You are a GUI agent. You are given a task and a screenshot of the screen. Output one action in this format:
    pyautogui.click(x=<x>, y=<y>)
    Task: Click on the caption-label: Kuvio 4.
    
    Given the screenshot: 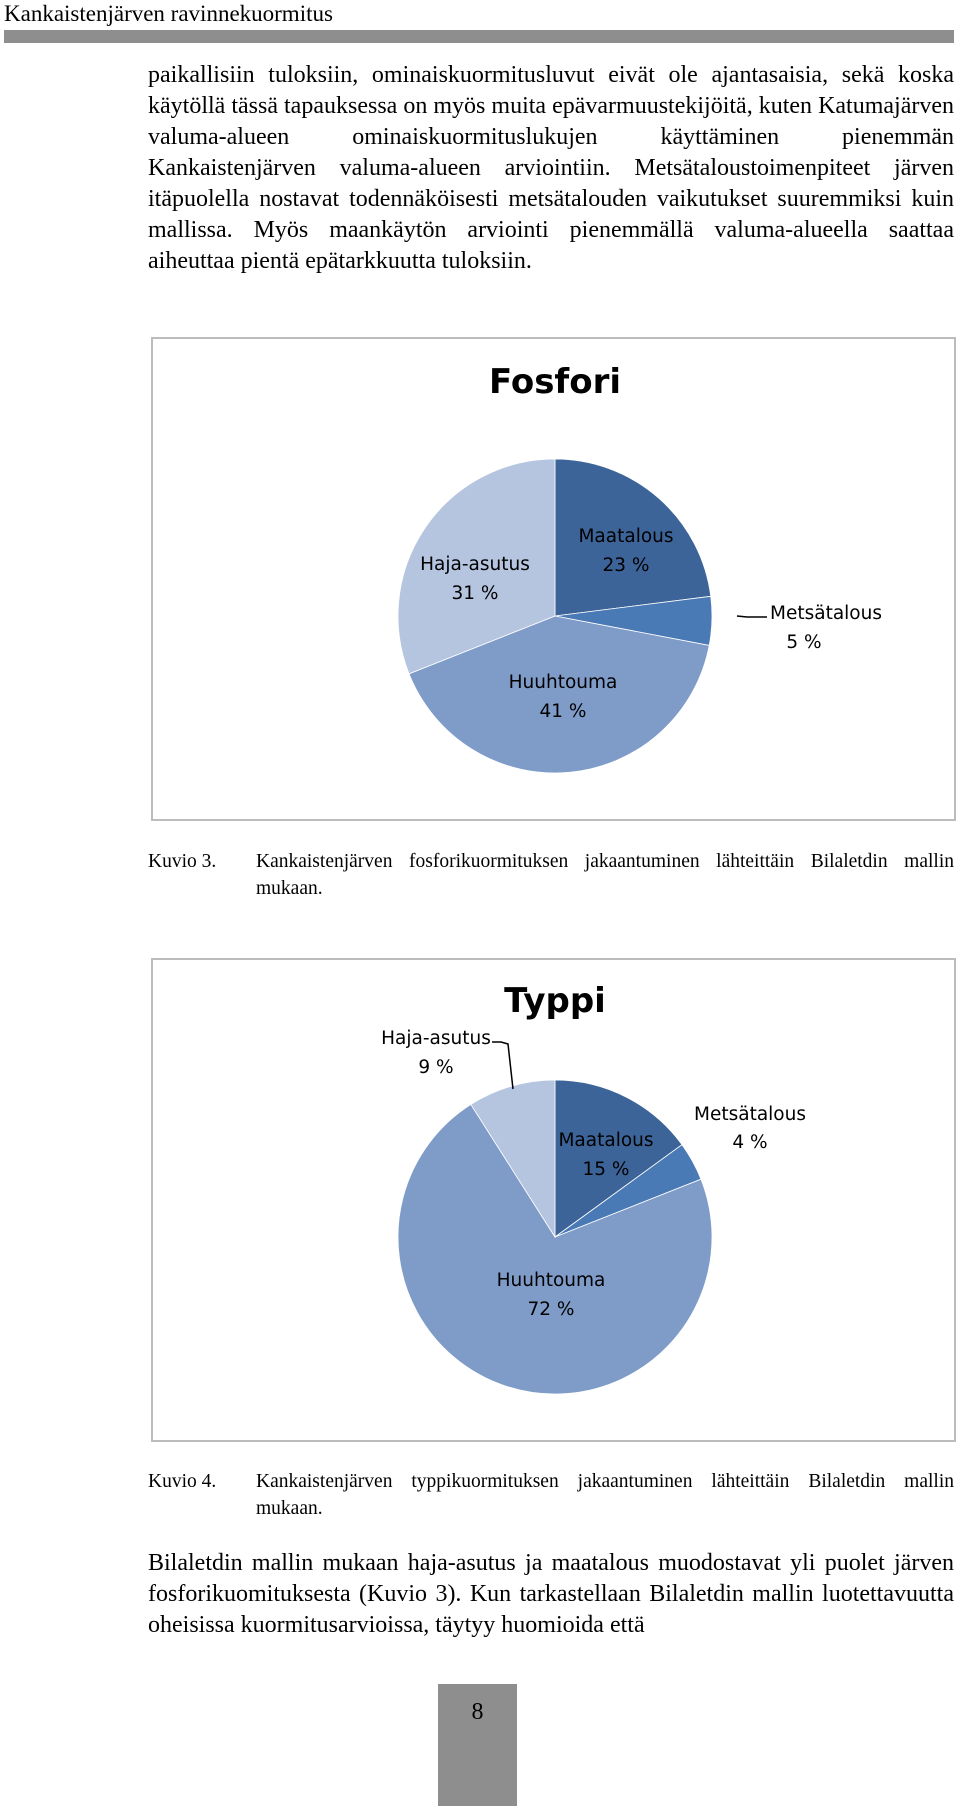 What is the action you would take?
    pyautogui.click(x=182, y=1481)
    